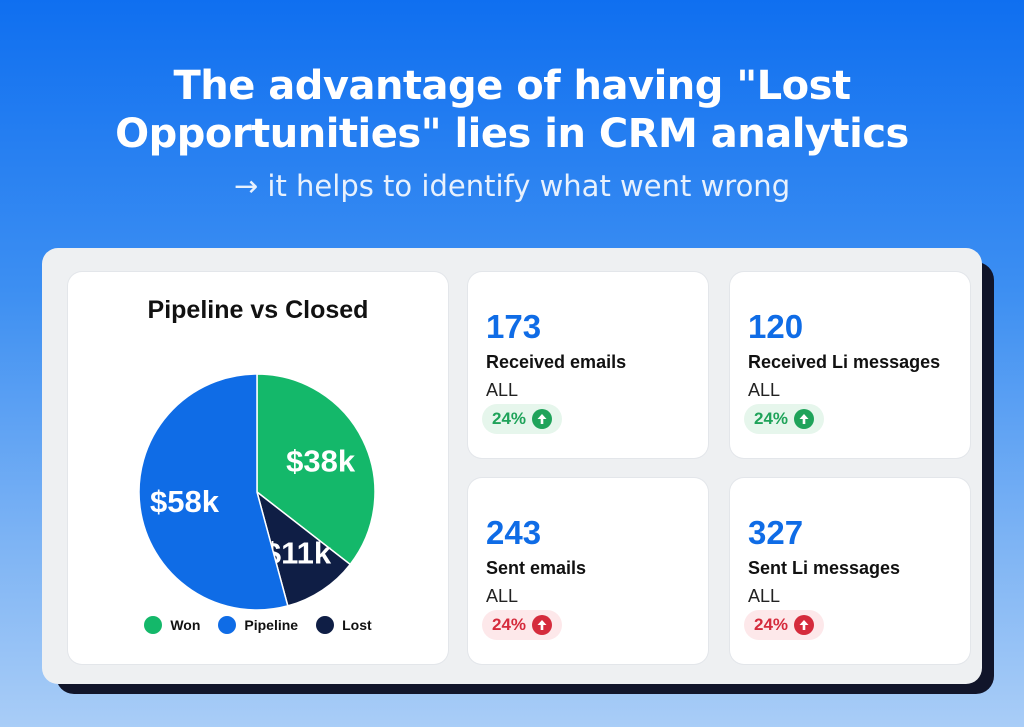 The width and height of the screenshot is (1024, 727). What do you see at coordinates (185, 625) in the screenshot?
I see `legend-label-won: Won` at bounding box center [185, 625].